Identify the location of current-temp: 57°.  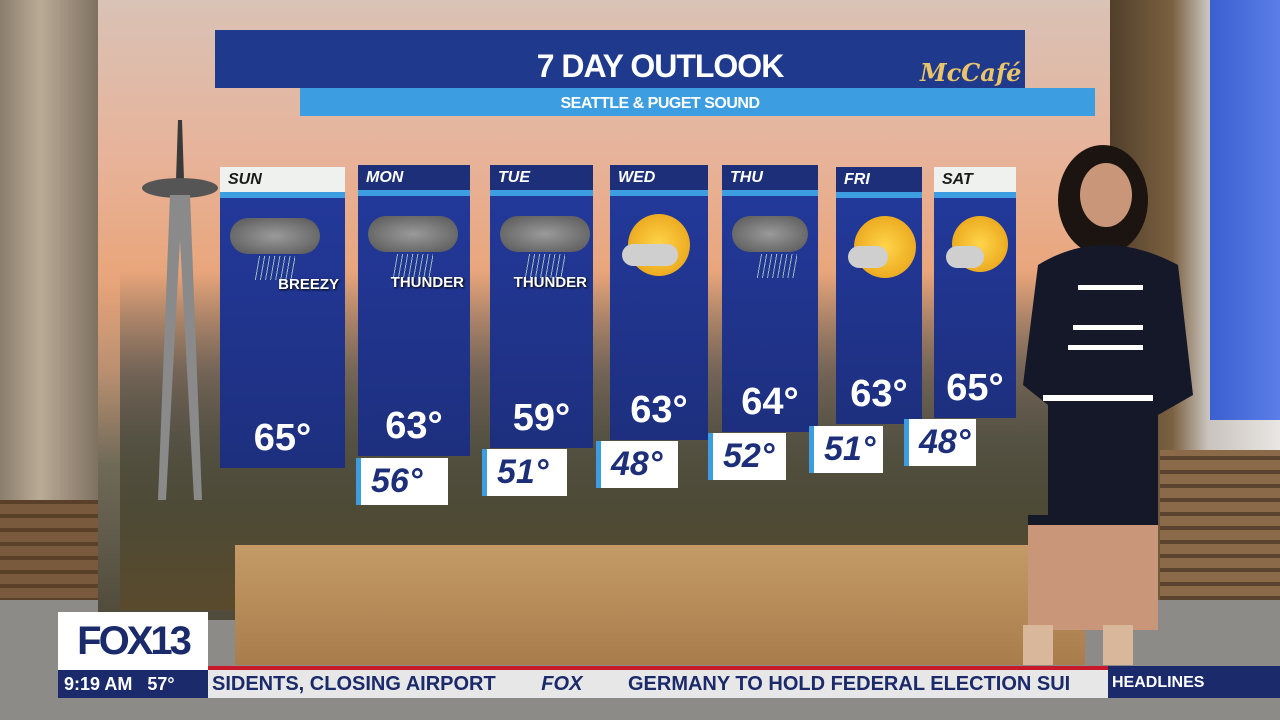
(161, 684).